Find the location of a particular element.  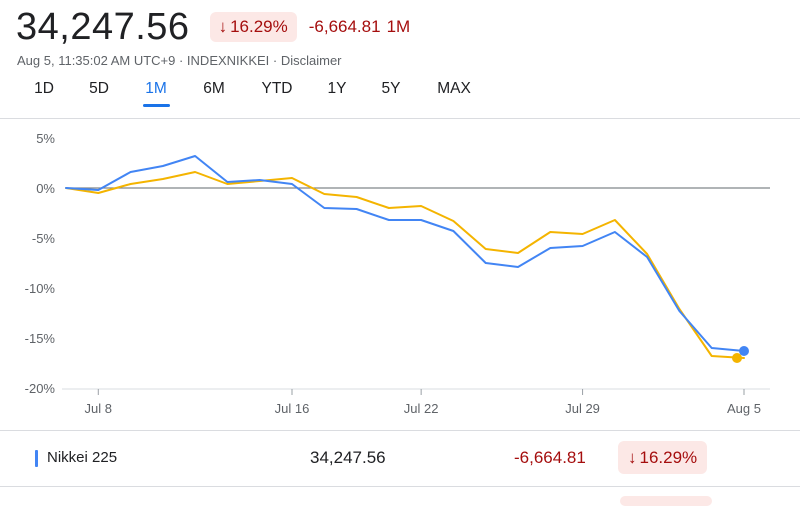

series-endpoint-nikkei is located at coordinates (744, 351).